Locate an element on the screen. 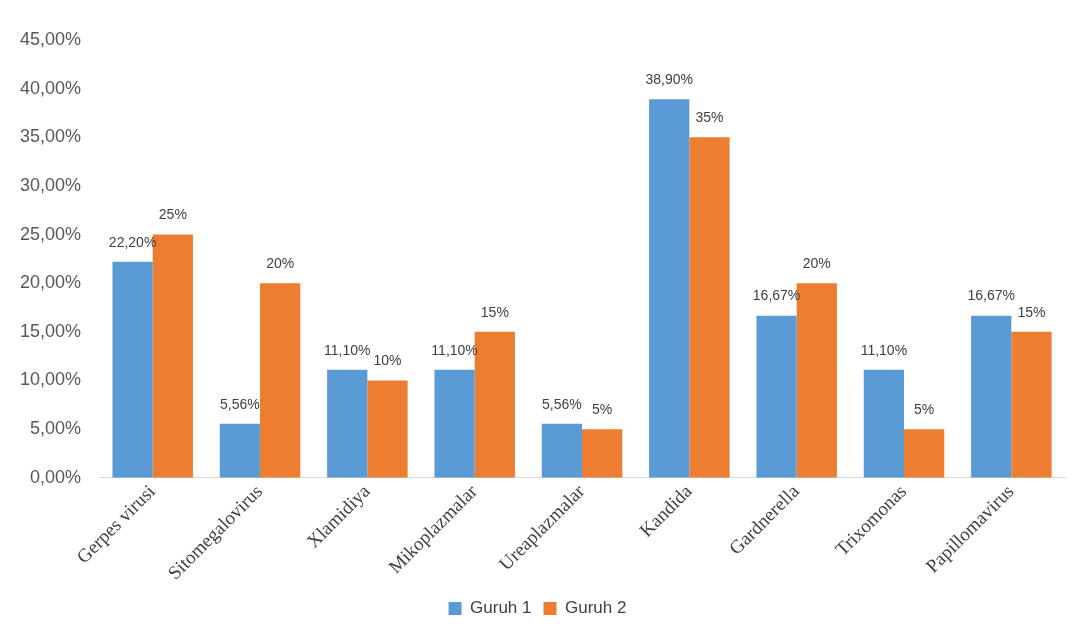 The height and width of the screenshot is (637, 1085). legend-label: Guruh 1 is located at coordinates (501, 608).